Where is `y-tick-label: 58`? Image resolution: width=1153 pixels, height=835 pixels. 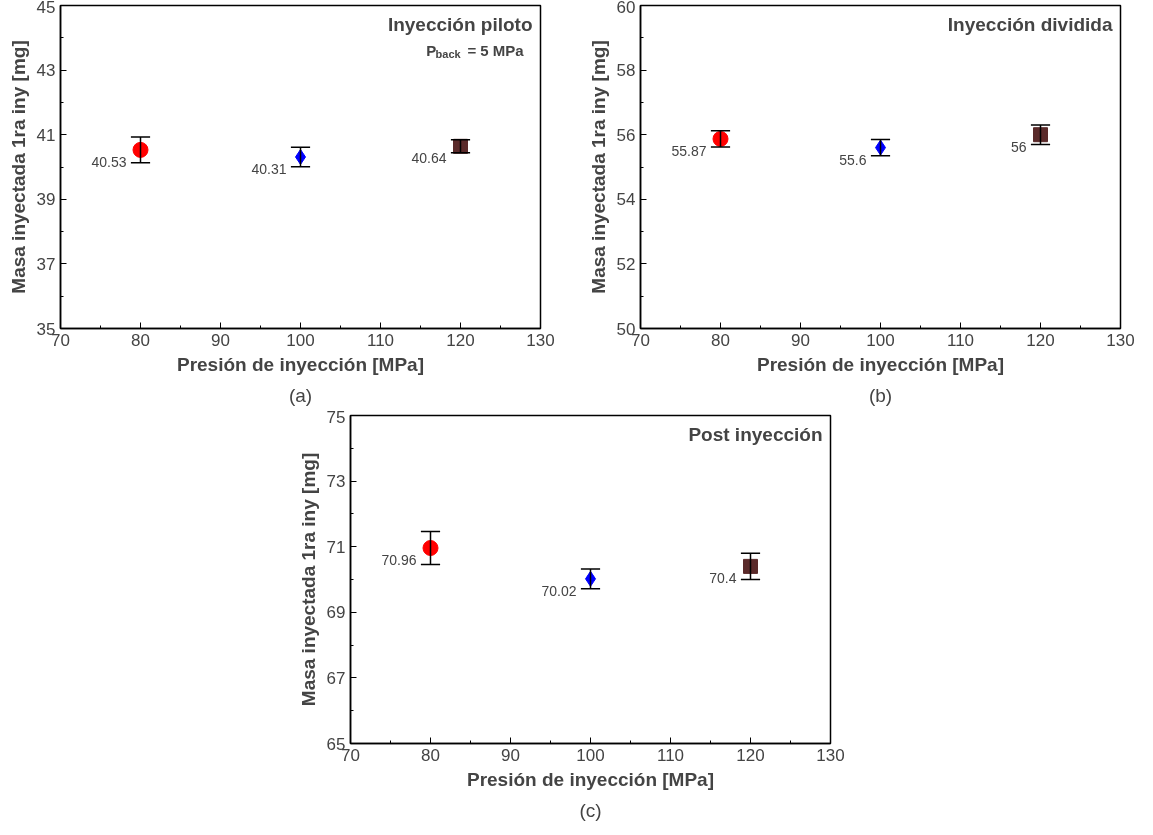
y-tick-label: 58 is located at coordinates (626, 71).